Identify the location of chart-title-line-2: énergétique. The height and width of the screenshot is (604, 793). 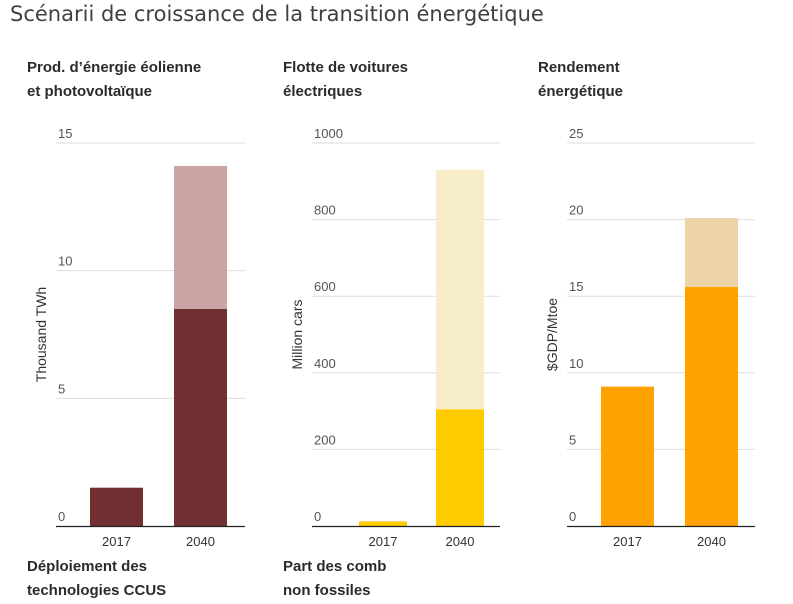
(581, 91).